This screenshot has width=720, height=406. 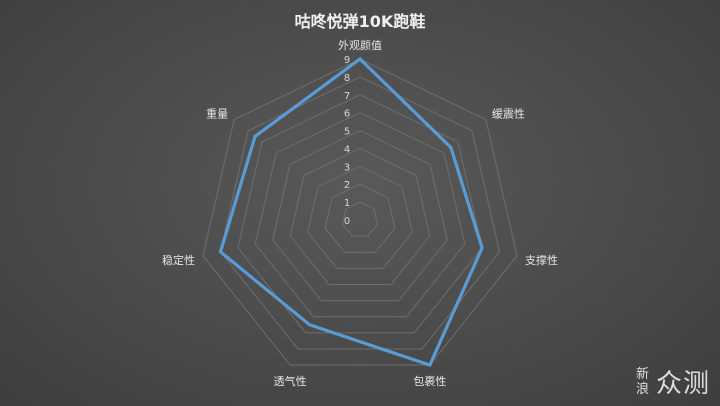 What do you see at coordinates (347, 60) in the screenshot?
I see `scale-tick-label: 9` at bounding box center [347, 60].